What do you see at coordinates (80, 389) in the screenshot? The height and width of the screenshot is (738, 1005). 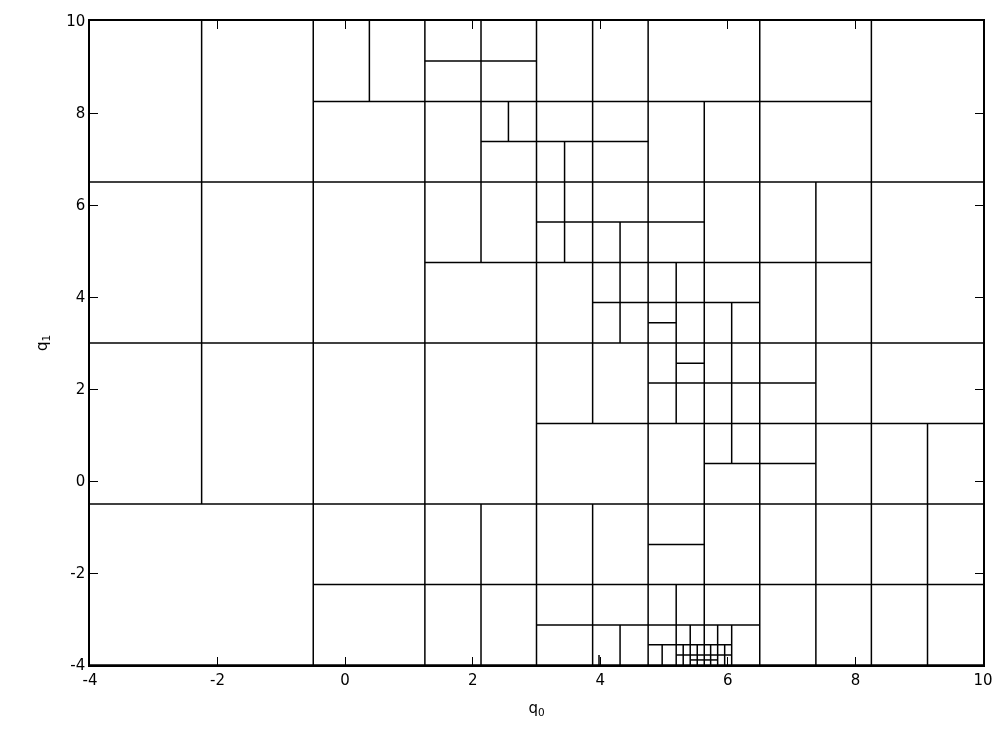 I see `y-tick-label: 2` at bounding box center [80, 389].